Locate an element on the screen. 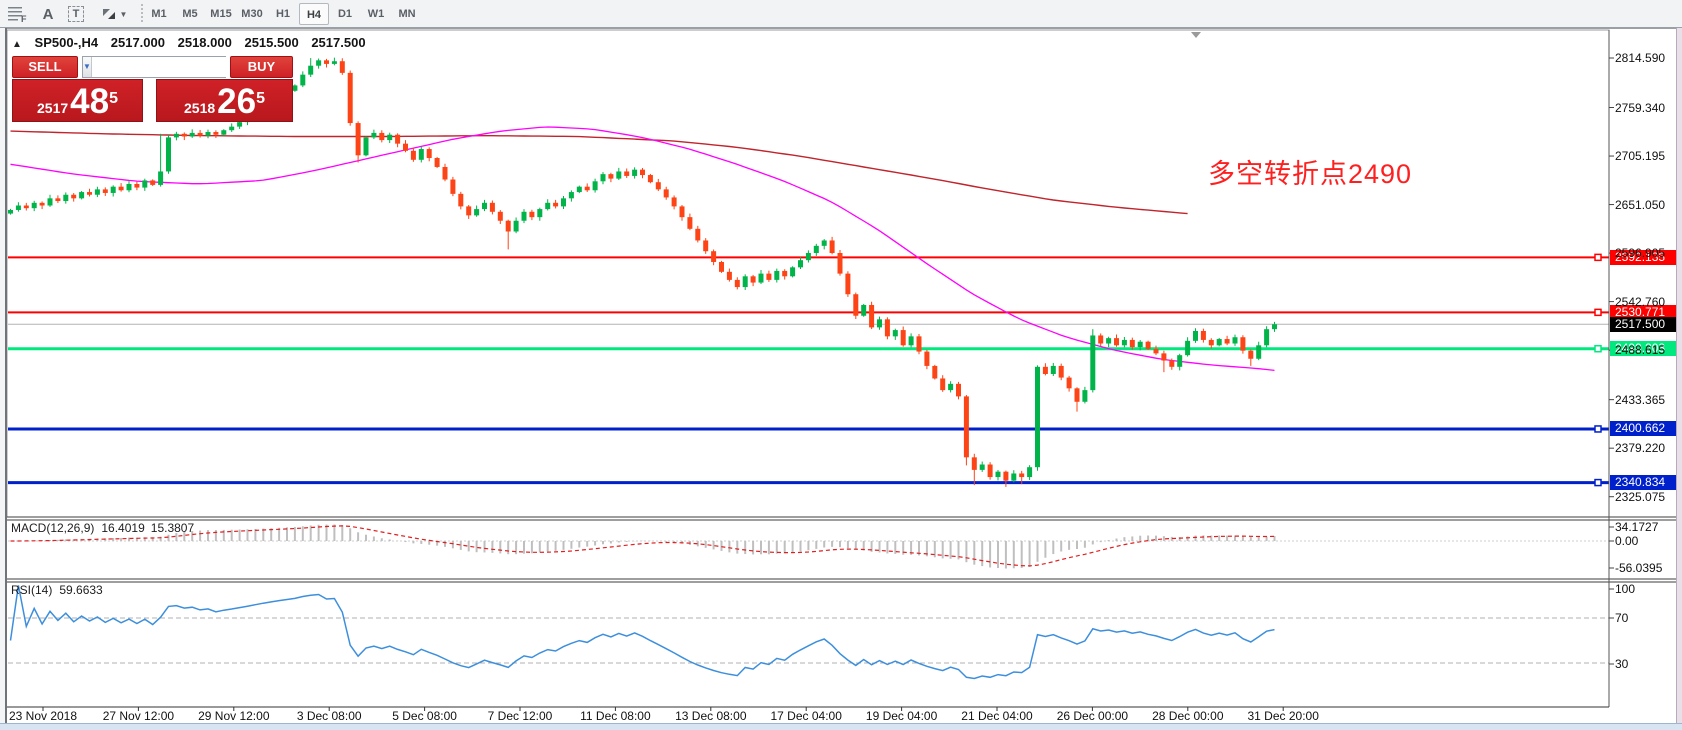  price-tick-label: 2651.050 is located at coordinates (1640, 204).